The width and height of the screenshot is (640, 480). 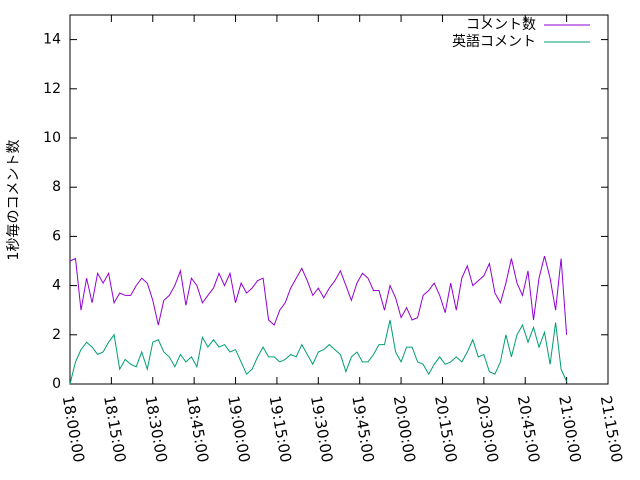 I want to click on y-tick-label: 8, so click(x=56, y=187).